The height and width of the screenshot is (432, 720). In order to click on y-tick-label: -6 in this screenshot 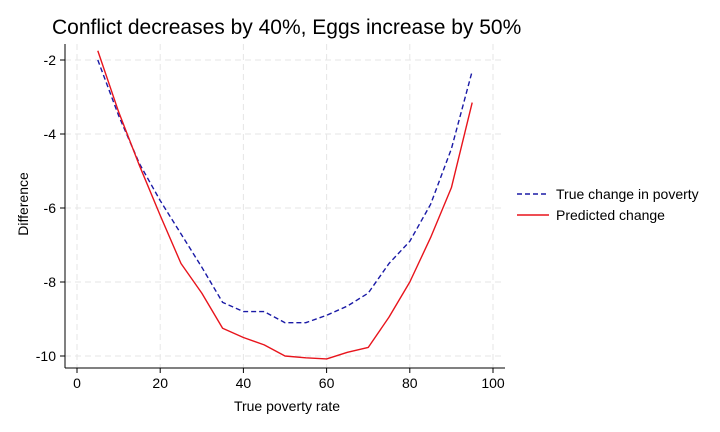, I will do `click(50, 208)`.